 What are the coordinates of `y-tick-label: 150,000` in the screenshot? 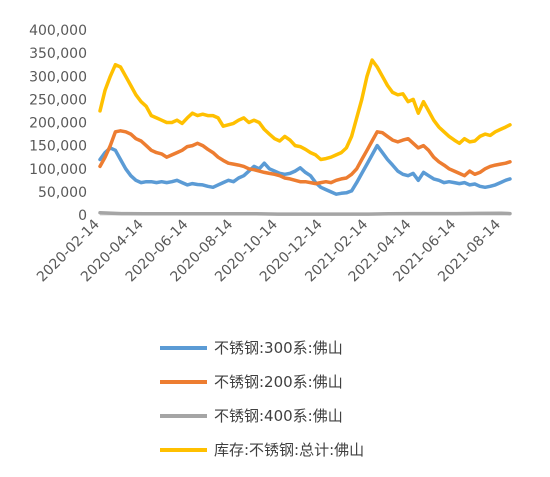 It's located at (58, 147).